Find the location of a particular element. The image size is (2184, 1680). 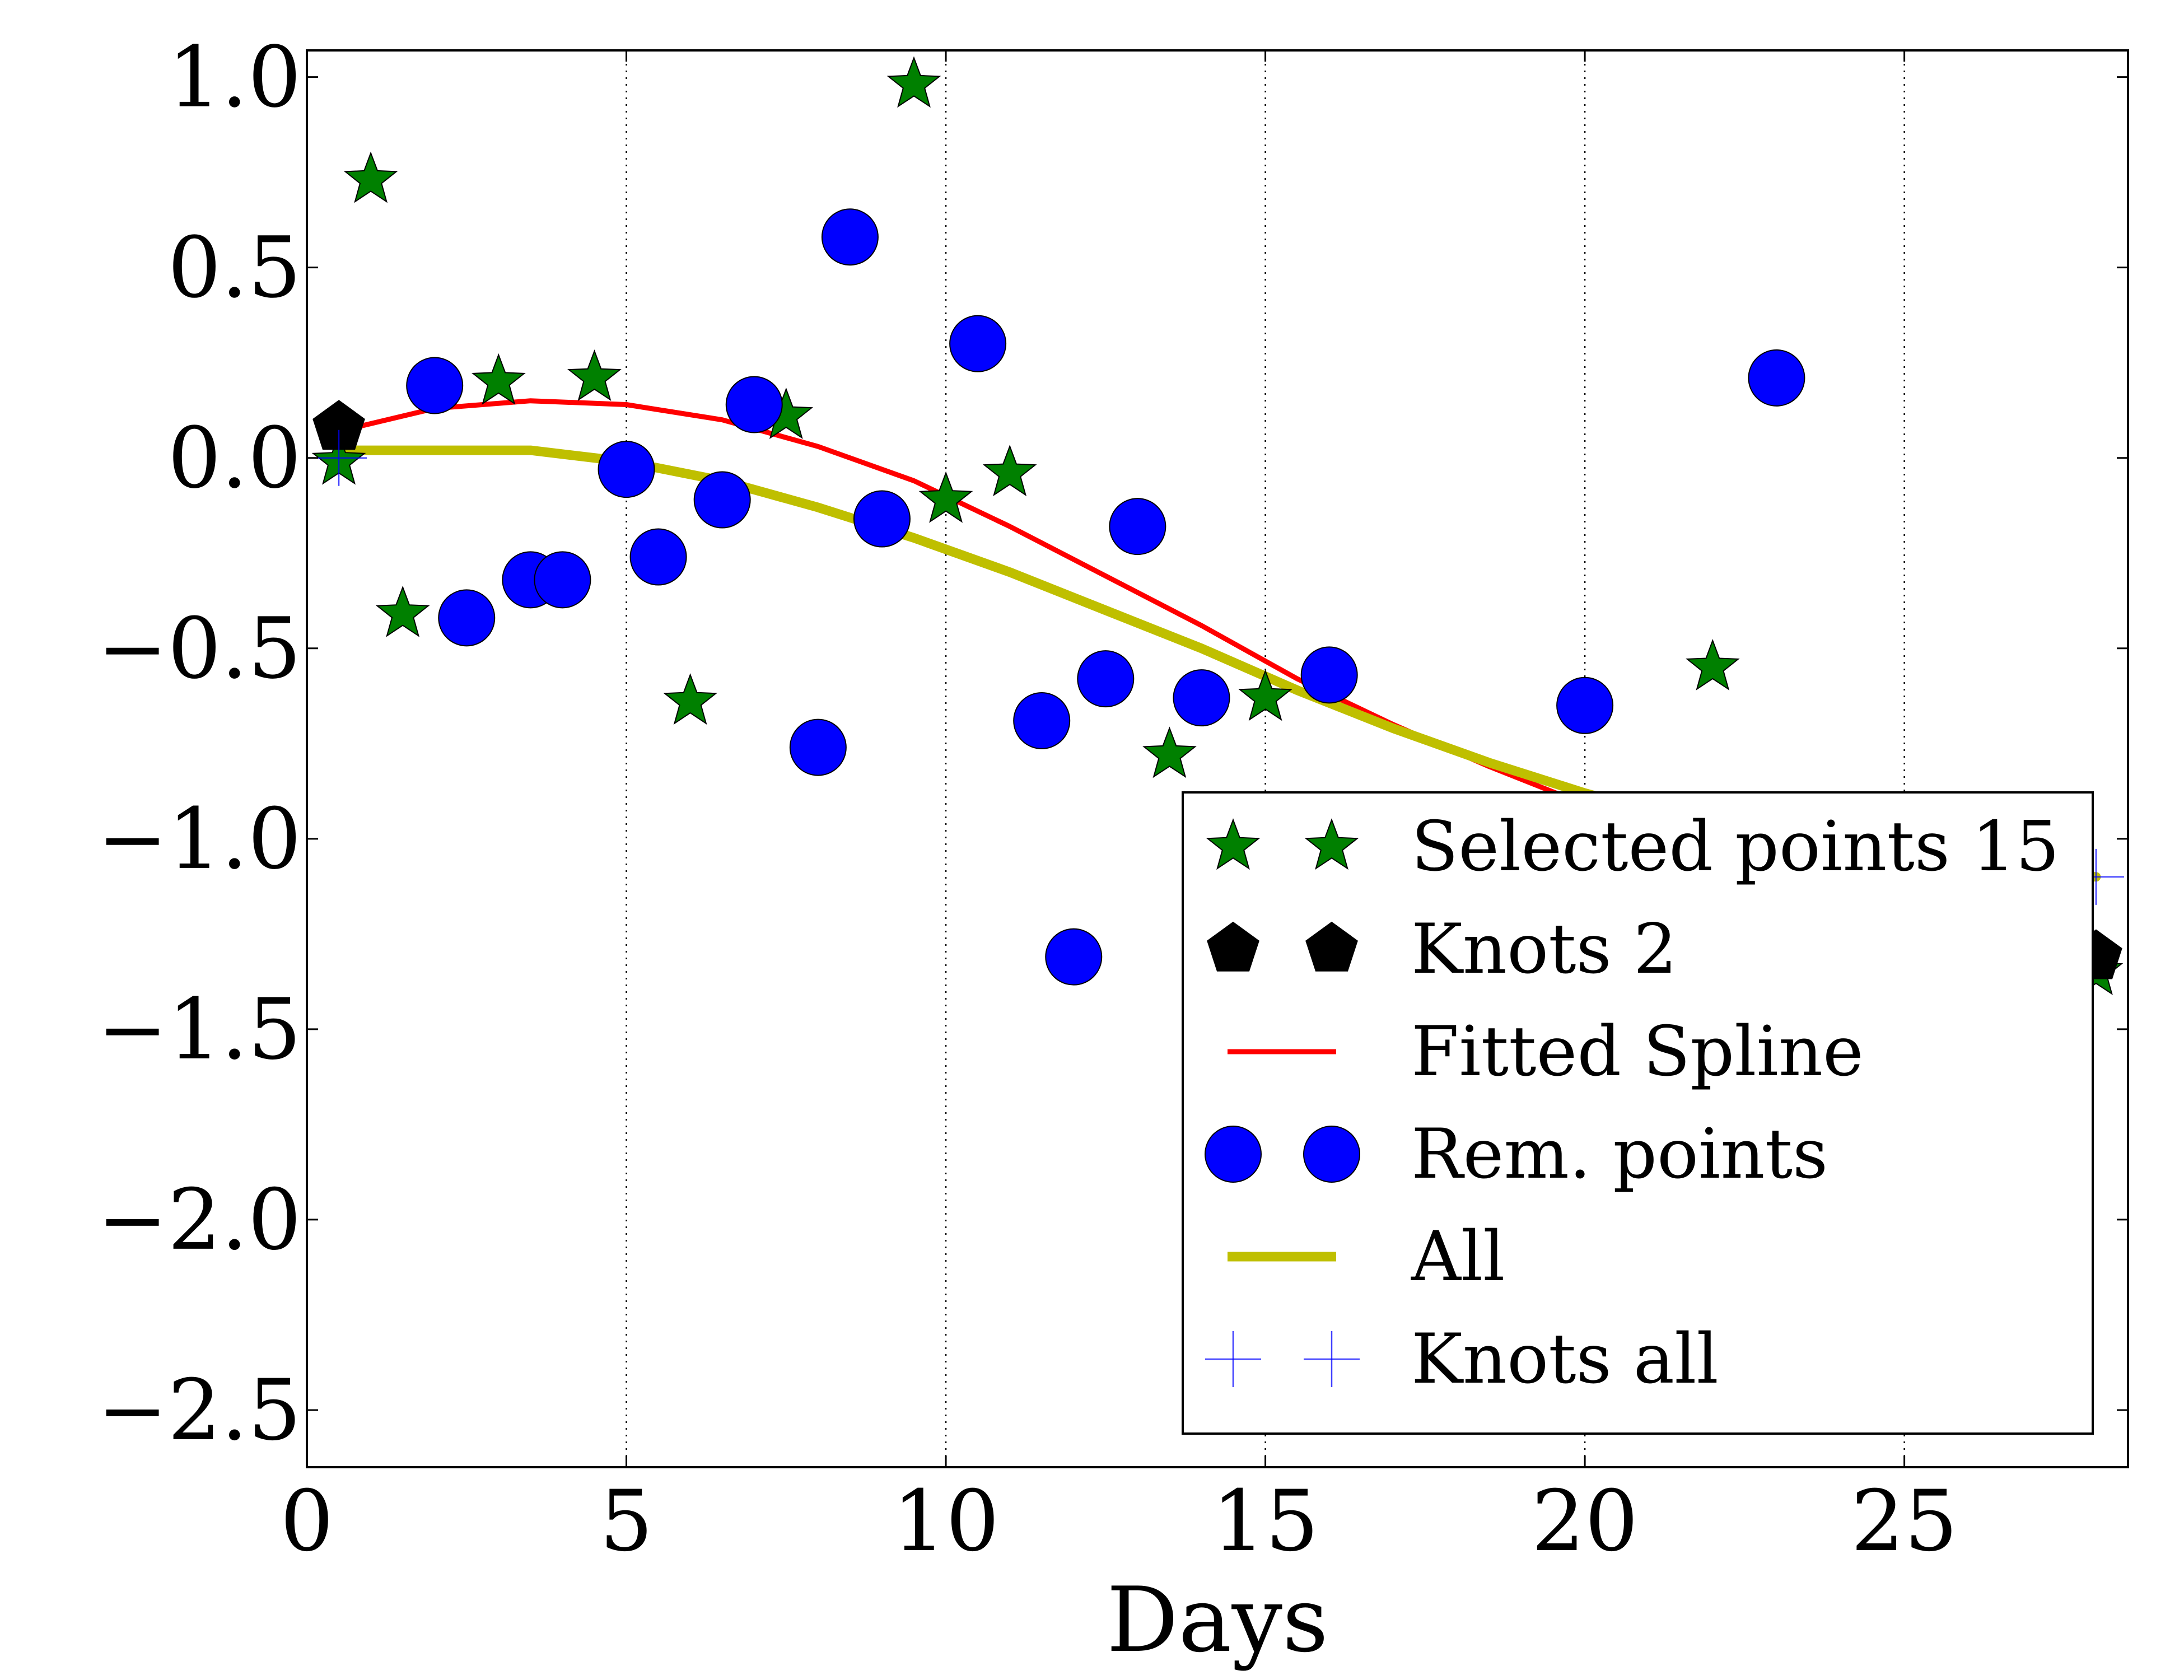

legend-item-rem-points: Rem. points is located at coordinates (1516, 1154).